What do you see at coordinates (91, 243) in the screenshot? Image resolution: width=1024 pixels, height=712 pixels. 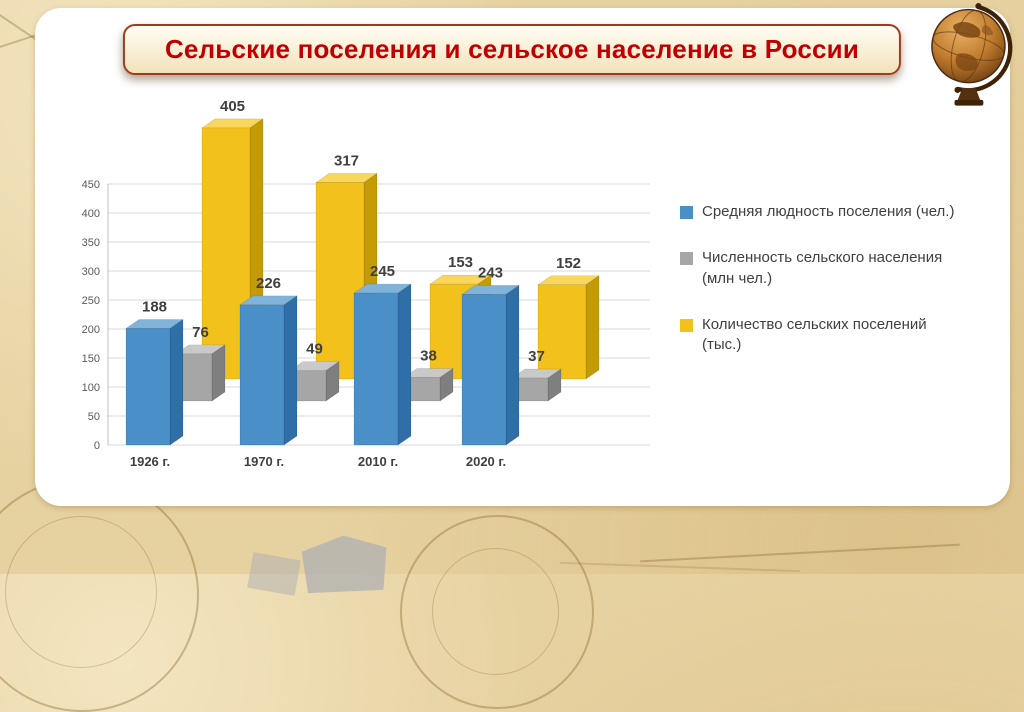 I see `y-tick-label: 350` at bounding box center [91, 243].